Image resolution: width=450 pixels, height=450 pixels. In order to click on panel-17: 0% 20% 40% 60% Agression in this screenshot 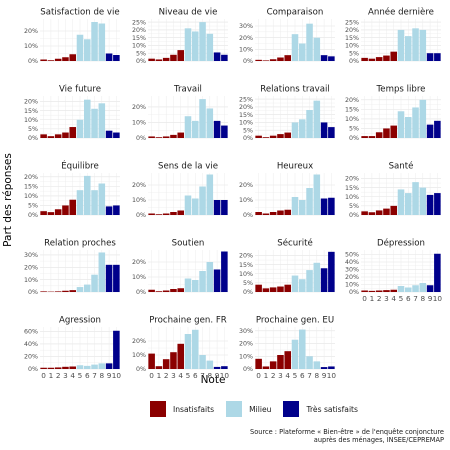, I will do `click(72, 344)`.